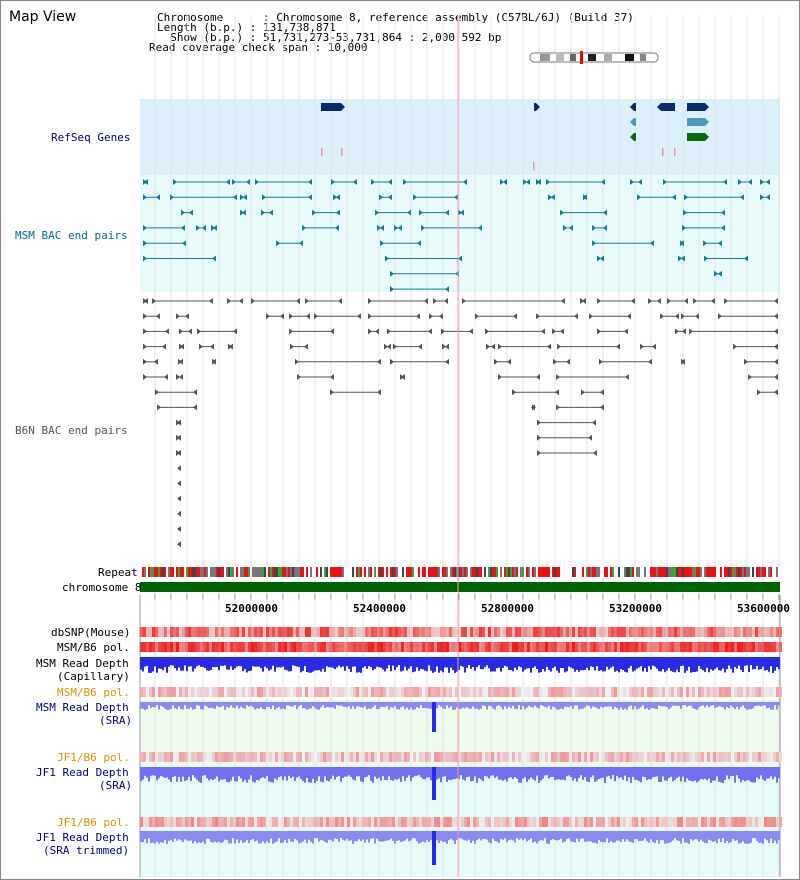 Image resolution: width=800 pixels, height=880 pixels. What do you see at coordinates (545, 57) in the screenshot?
I see `ideogram-band` at bounding box center [545, 57].